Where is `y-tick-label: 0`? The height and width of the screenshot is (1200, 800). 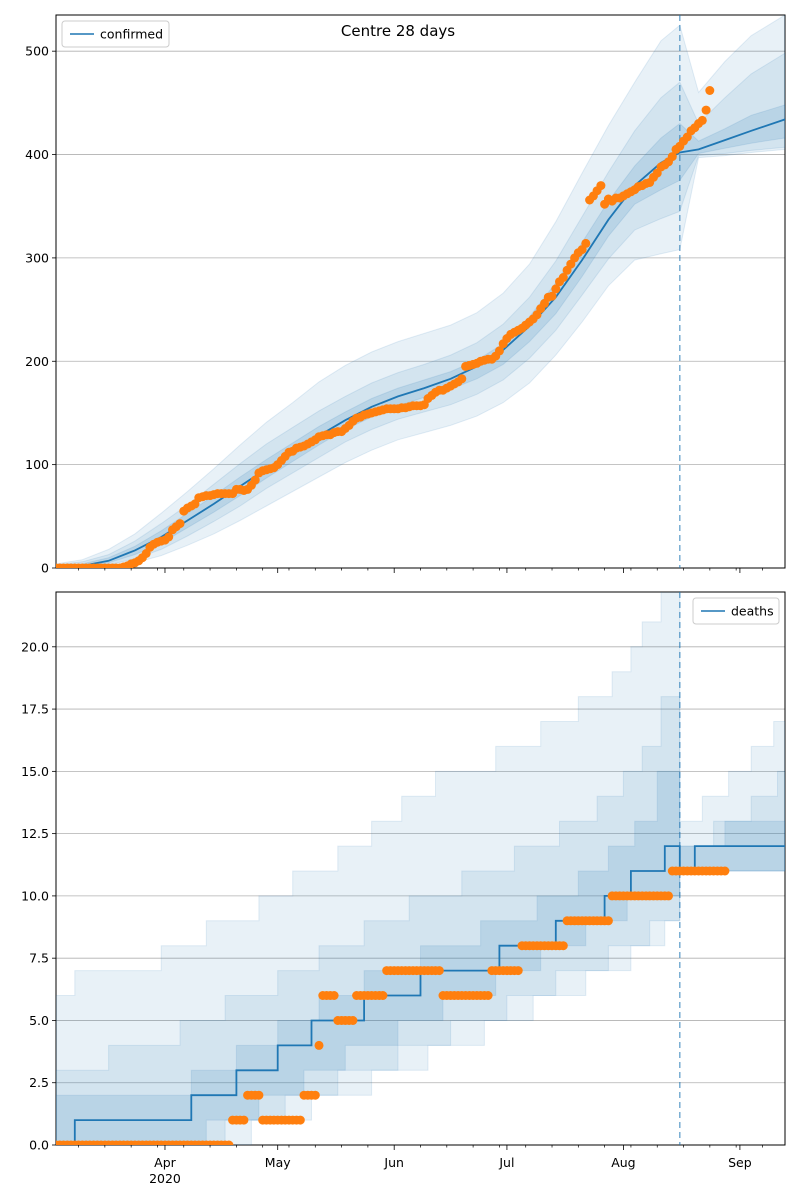 y-tick-label: 0 is located at coordinates (45, 568).